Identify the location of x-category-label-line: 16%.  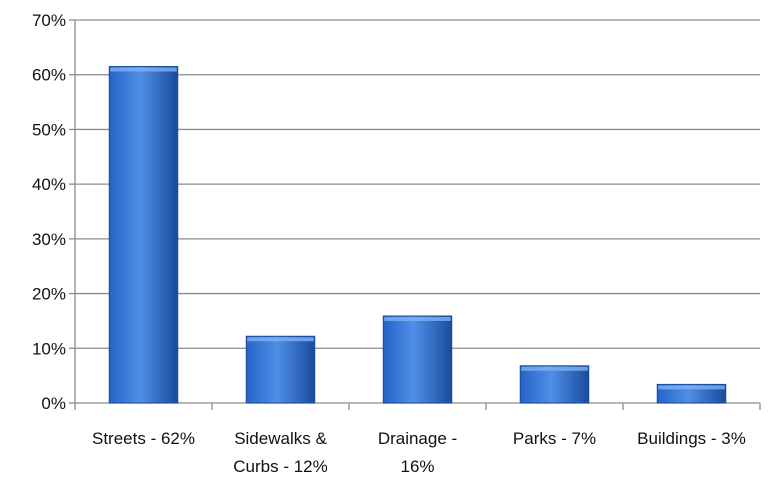
(417, 466).